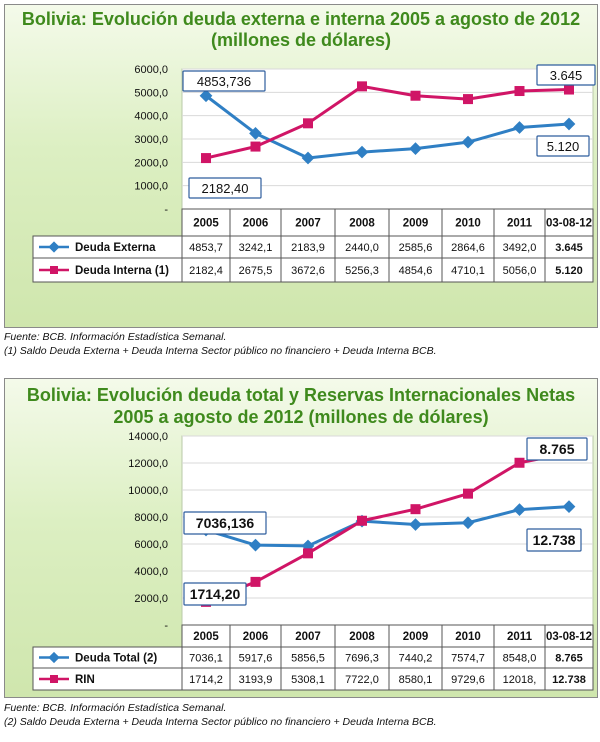 The width and height of the screenshot is (600, 742). Describe the element at coordinates (520, 271) in the screenshot. I see `table-cell: 5056,0` at that location.